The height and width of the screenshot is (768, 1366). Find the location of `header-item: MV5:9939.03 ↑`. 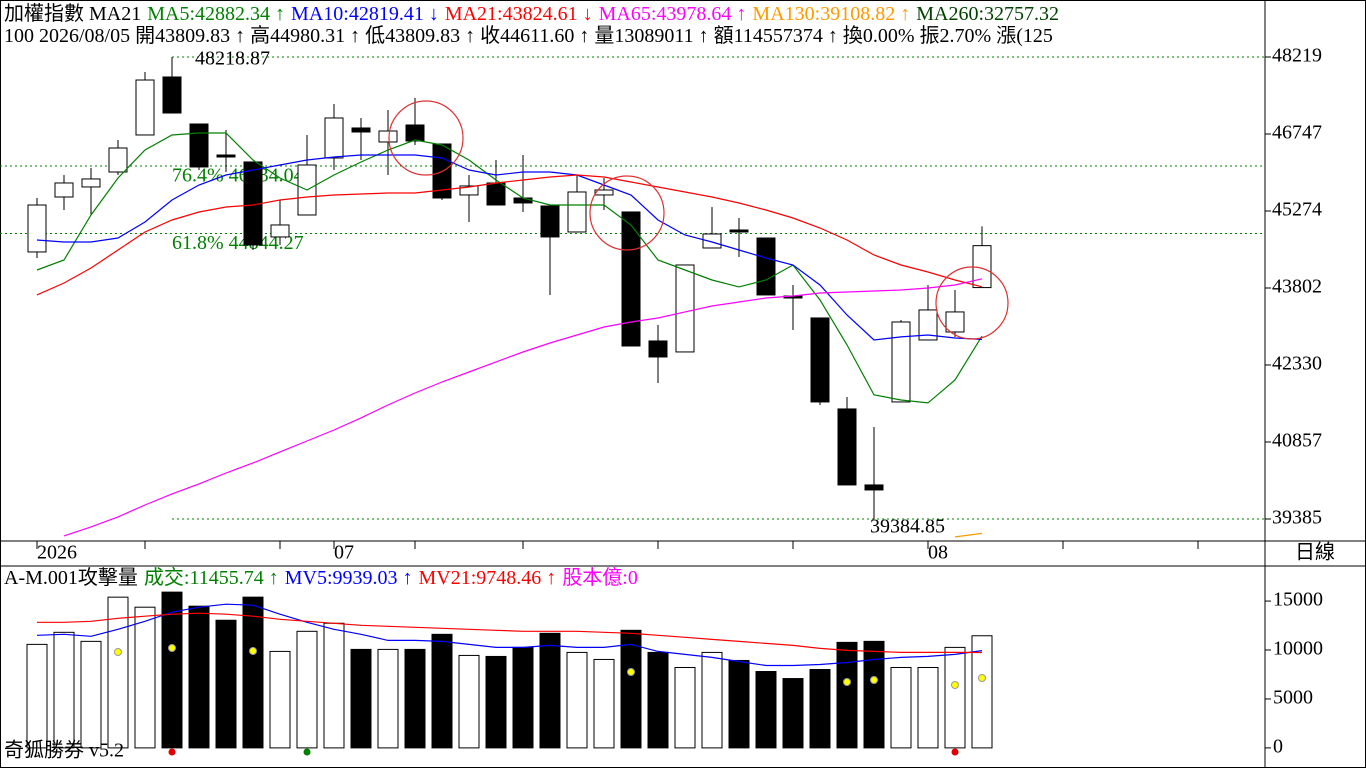

header-item: MV5:9939.03 ↑ is located at coordinates (348, 578).